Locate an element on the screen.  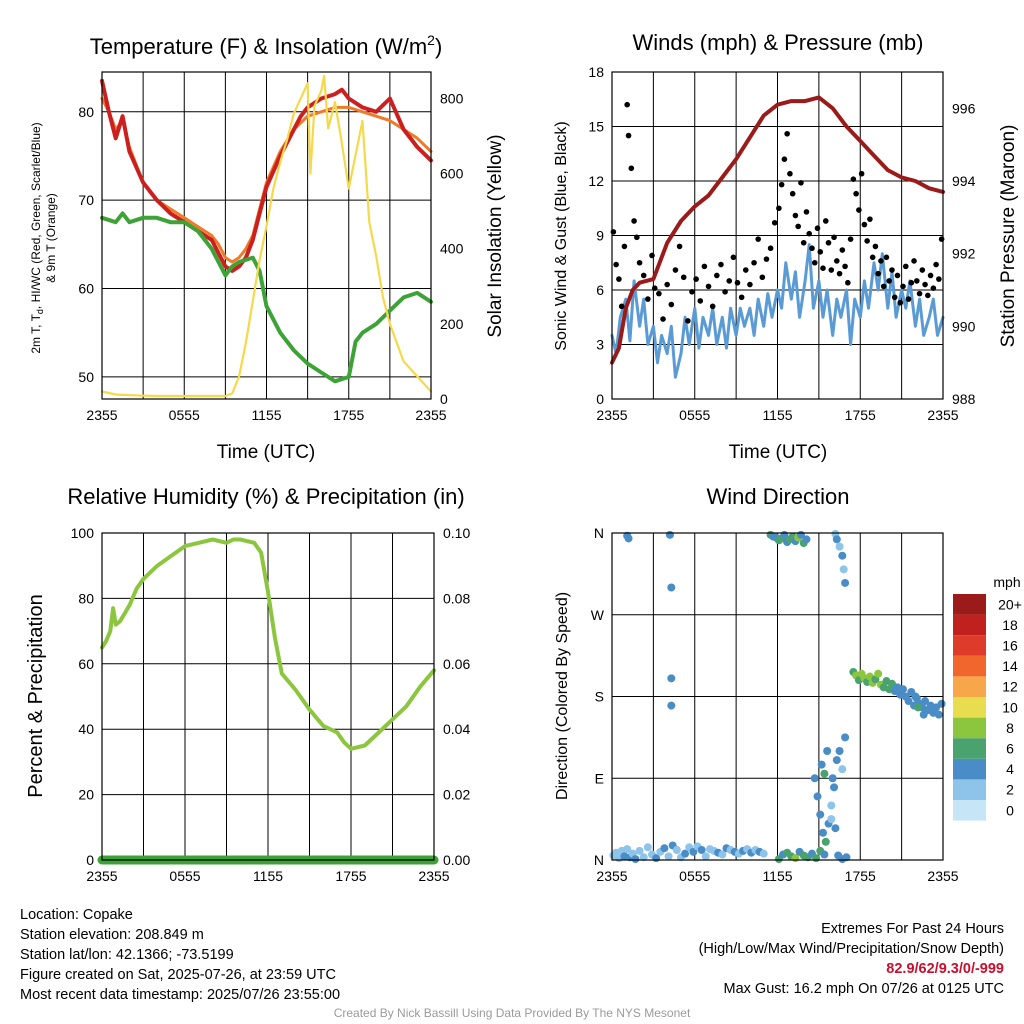
colorbar-label: 16 is located at coordinates (1010, 646).